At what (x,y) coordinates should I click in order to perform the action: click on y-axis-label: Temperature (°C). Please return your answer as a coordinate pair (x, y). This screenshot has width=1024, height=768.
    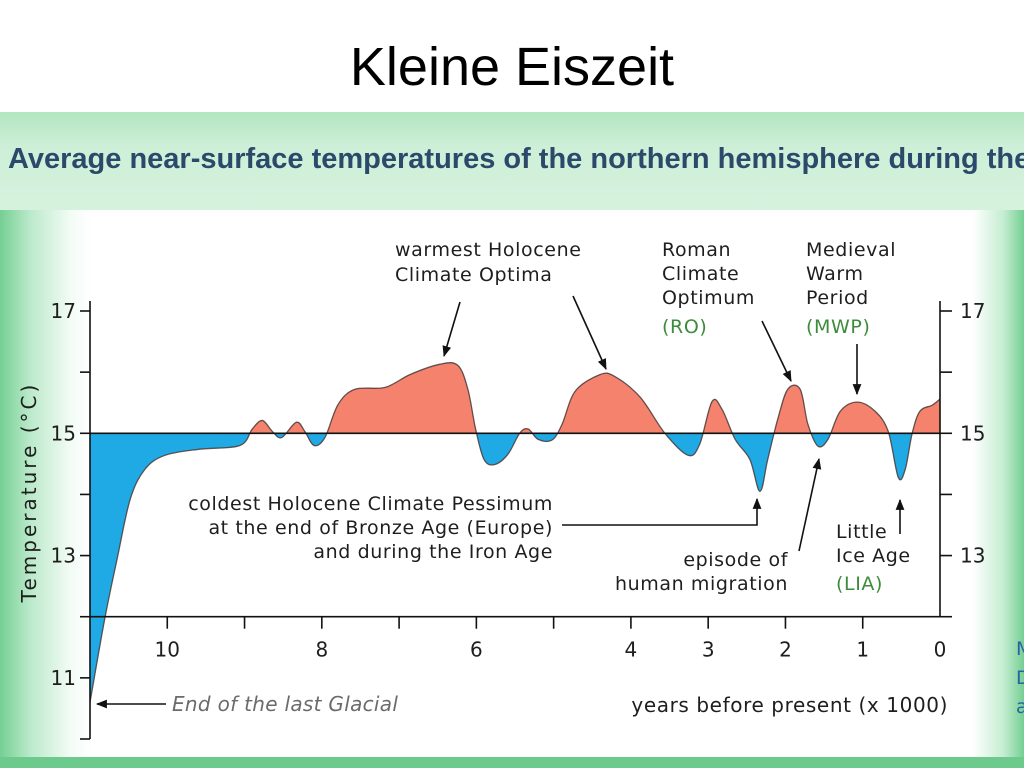
    Looking at the image, I should click on (29, 493).